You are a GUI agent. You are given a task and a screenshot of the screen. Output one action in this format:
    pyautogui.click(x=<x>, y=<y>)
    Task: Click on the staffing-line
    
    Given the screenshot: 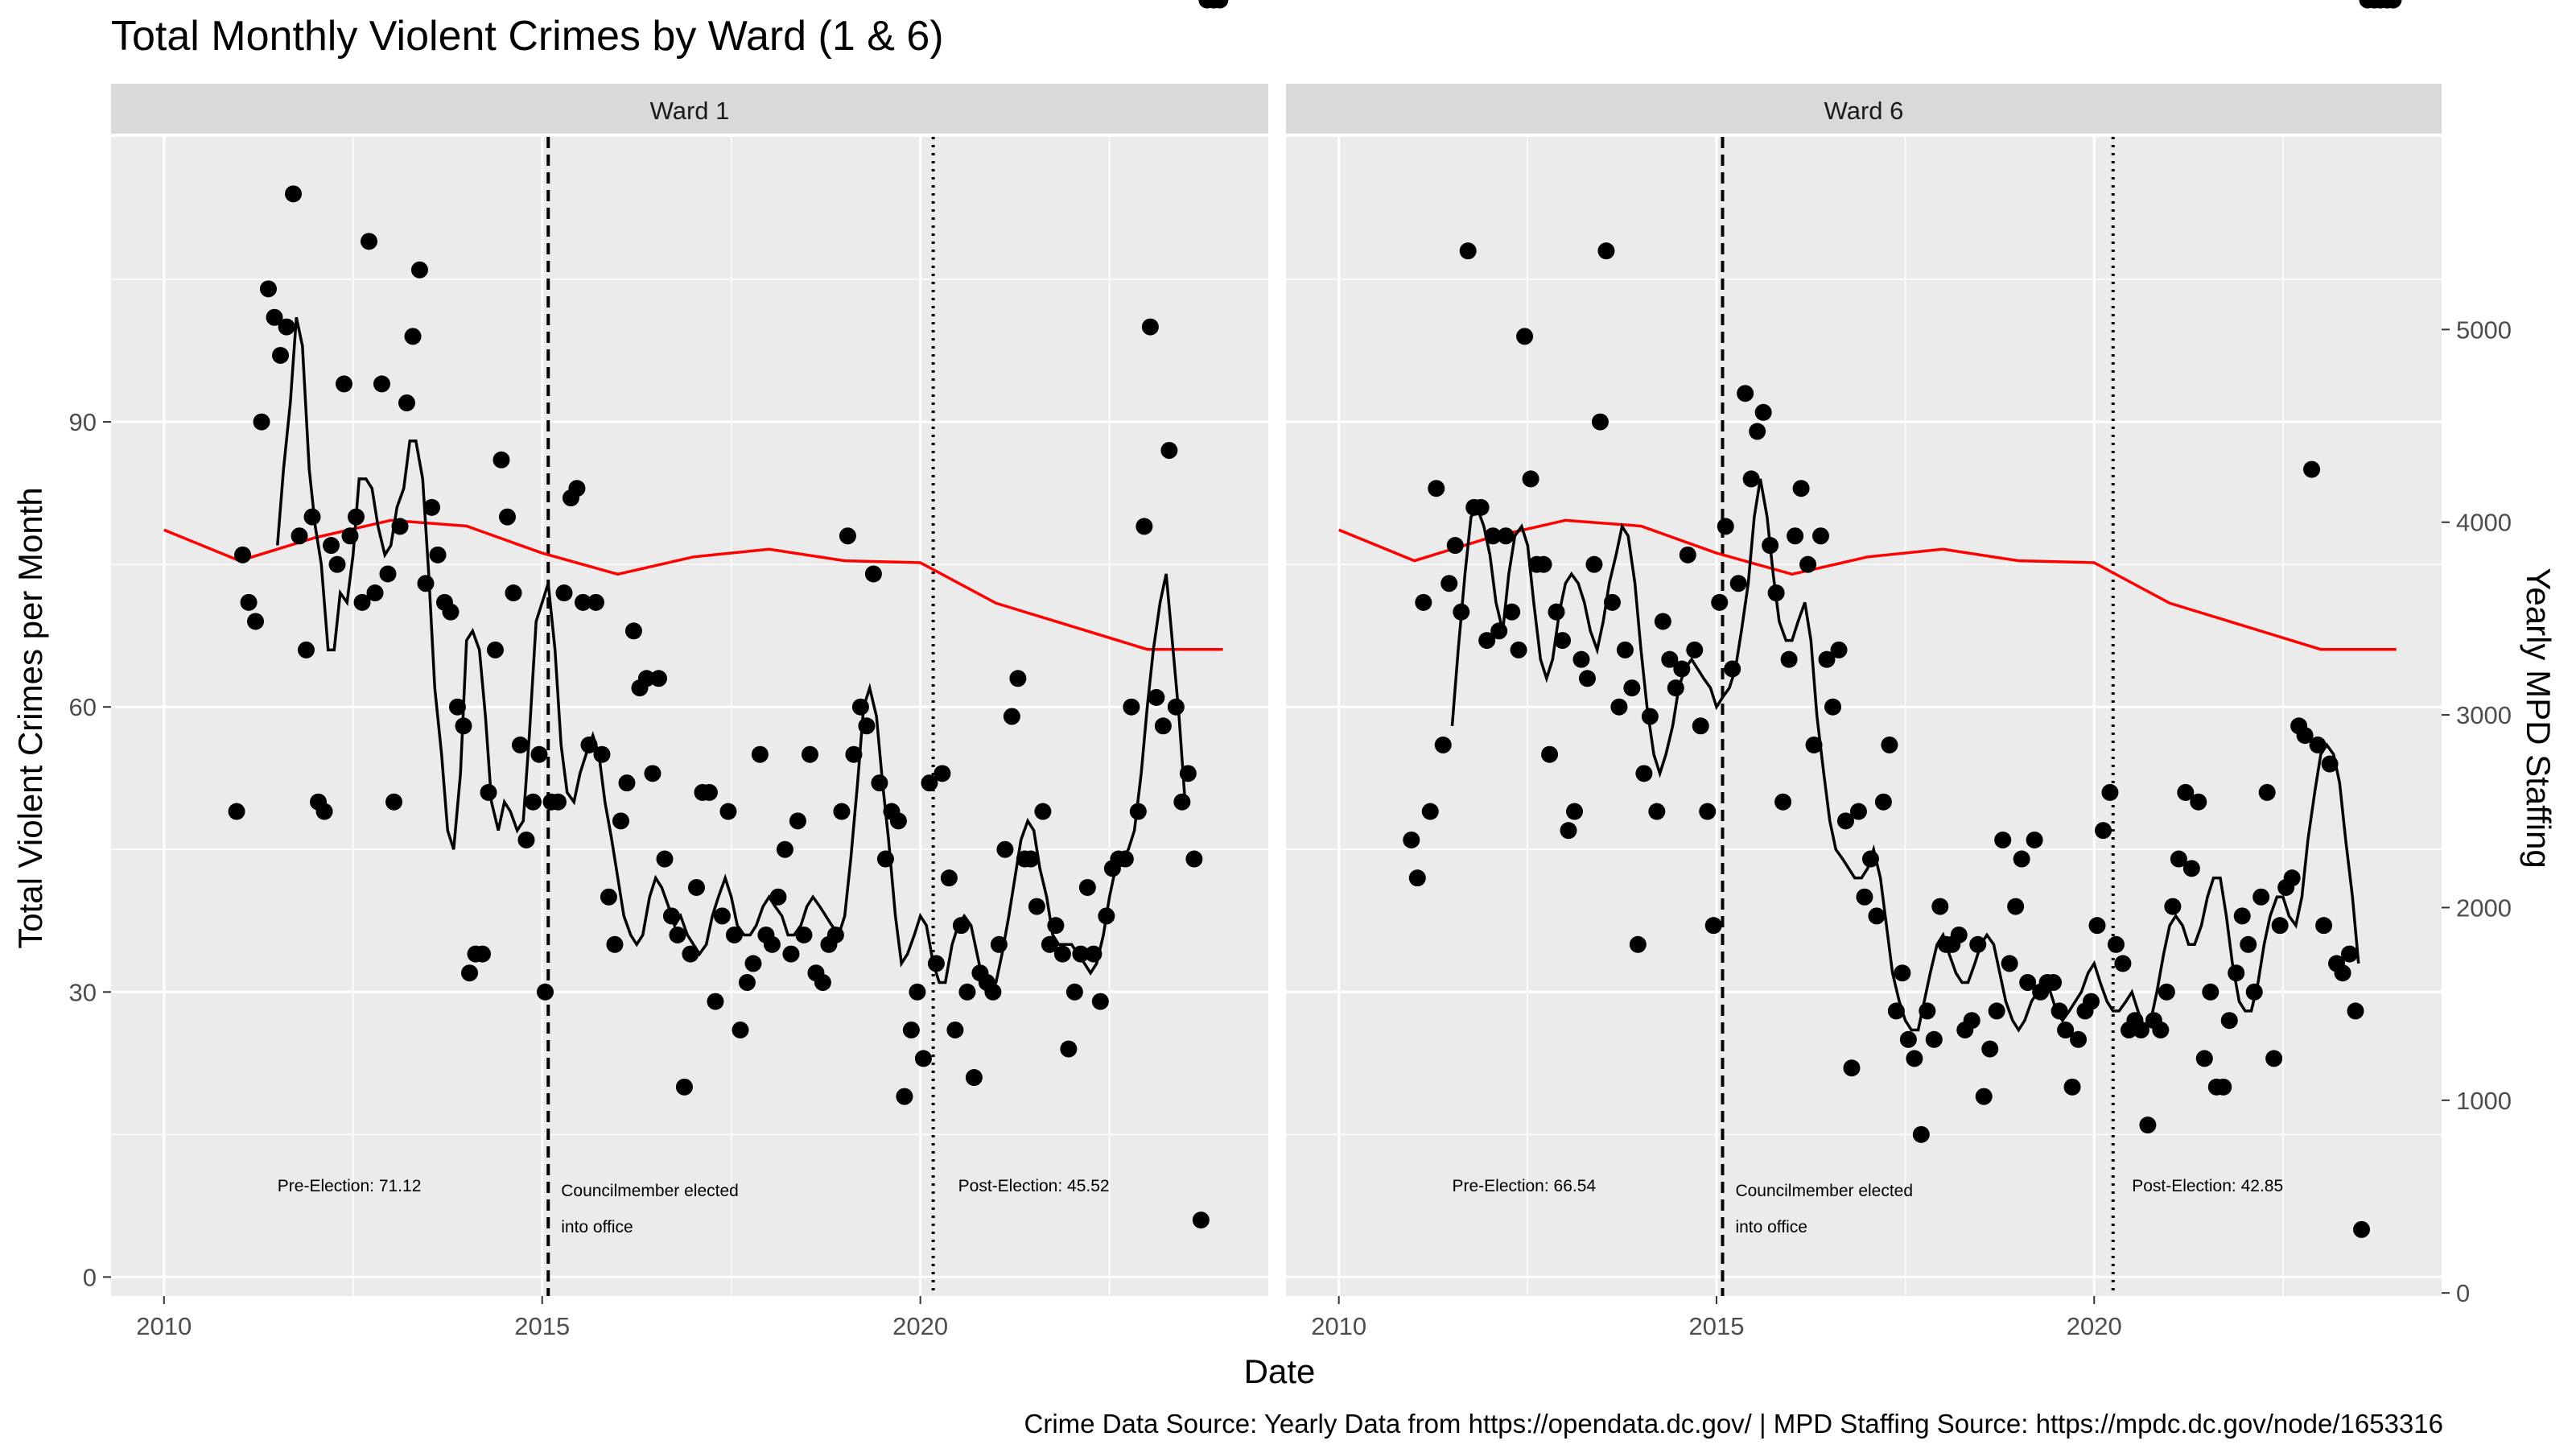 What is the action you would take?
    pyautogui.click(x=693, y=585)
    